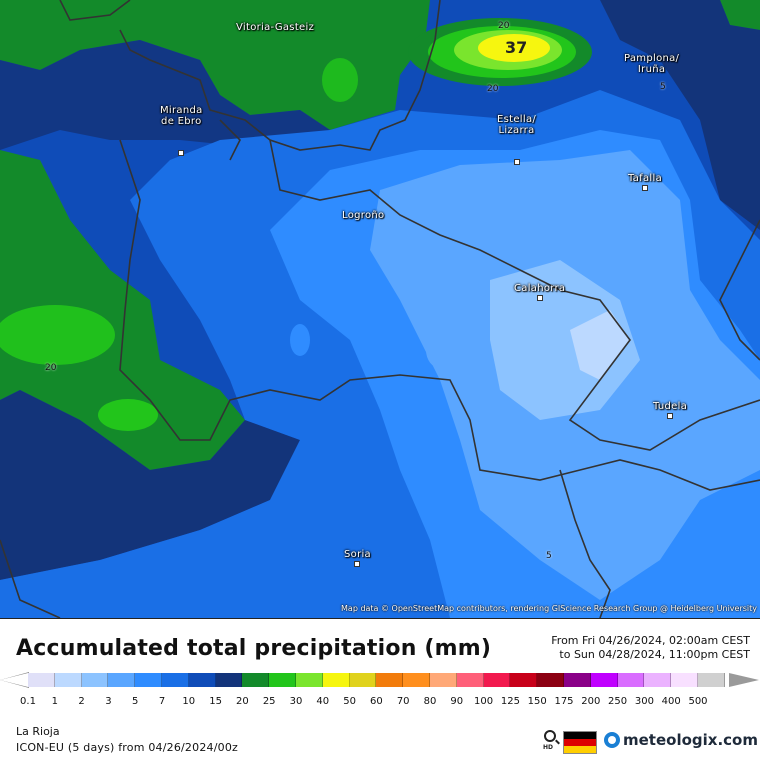  What do you see at coordinates (162, 701) in the screenshot?
I see `legend-tick-label: 7` at bounding box center [162, 701].